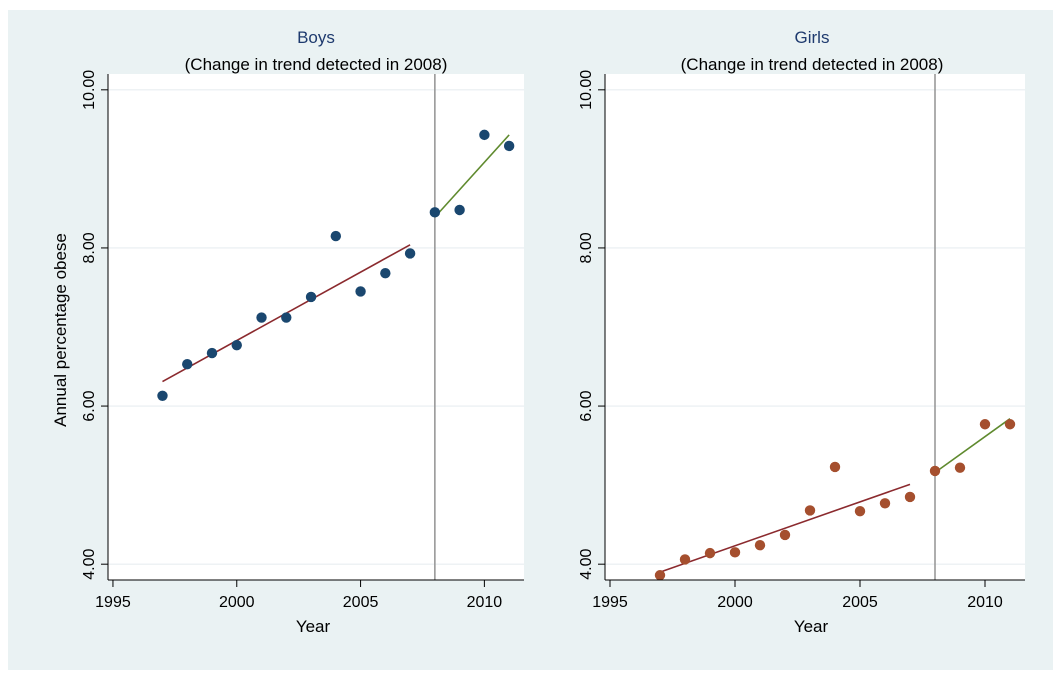 The image size is (1053, 675). I want to click on chart-title: Boys, so click(316, 37).